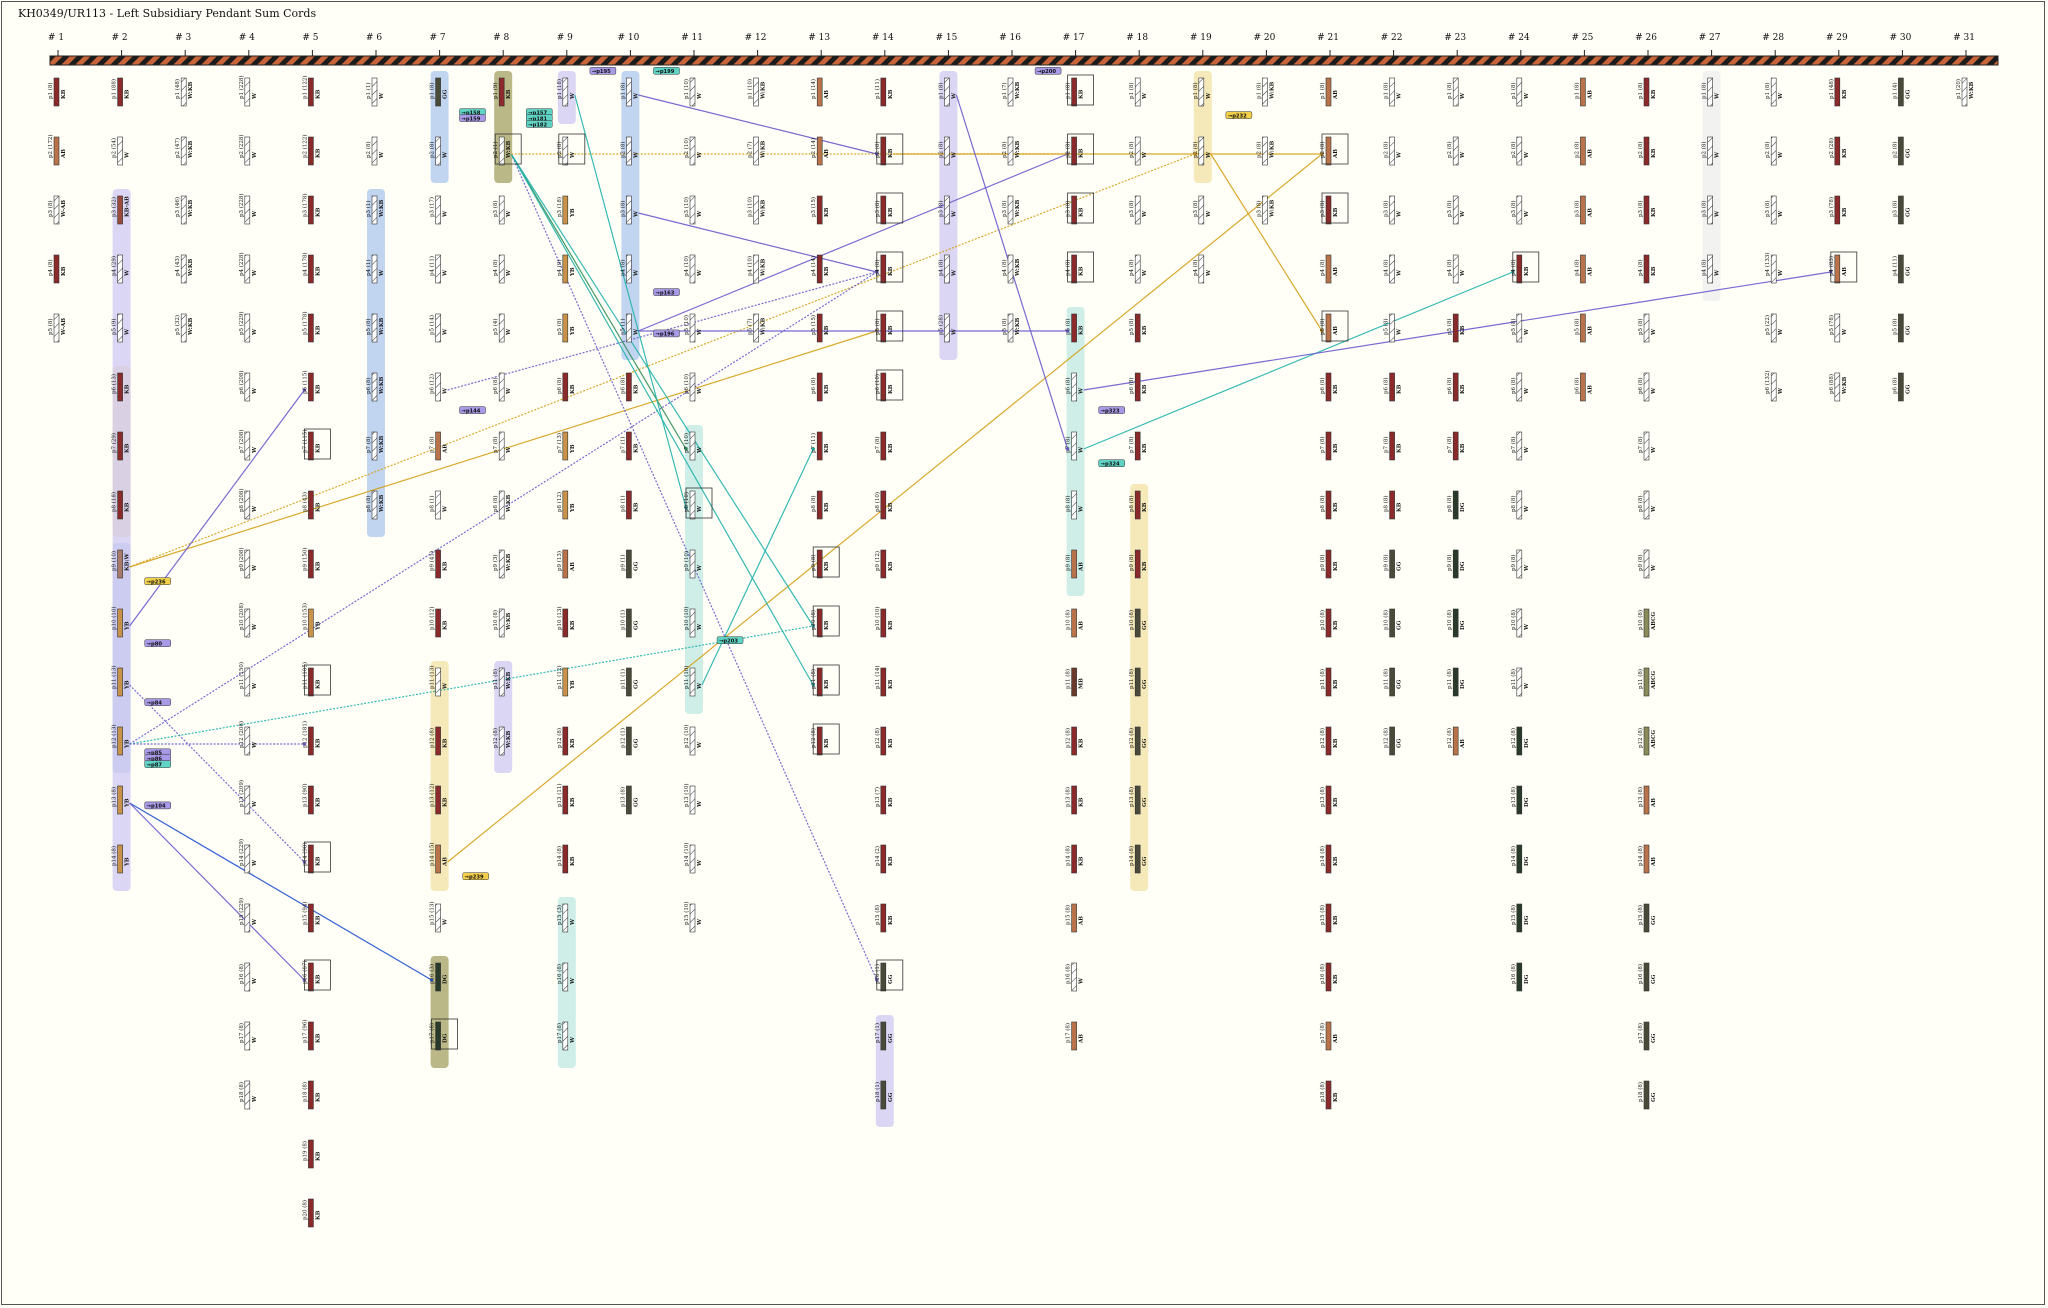 The width and height of the screenshot is (2048, 1308). I want to click on pendant-cord: p12 (8) DG, so click(1520, 741).